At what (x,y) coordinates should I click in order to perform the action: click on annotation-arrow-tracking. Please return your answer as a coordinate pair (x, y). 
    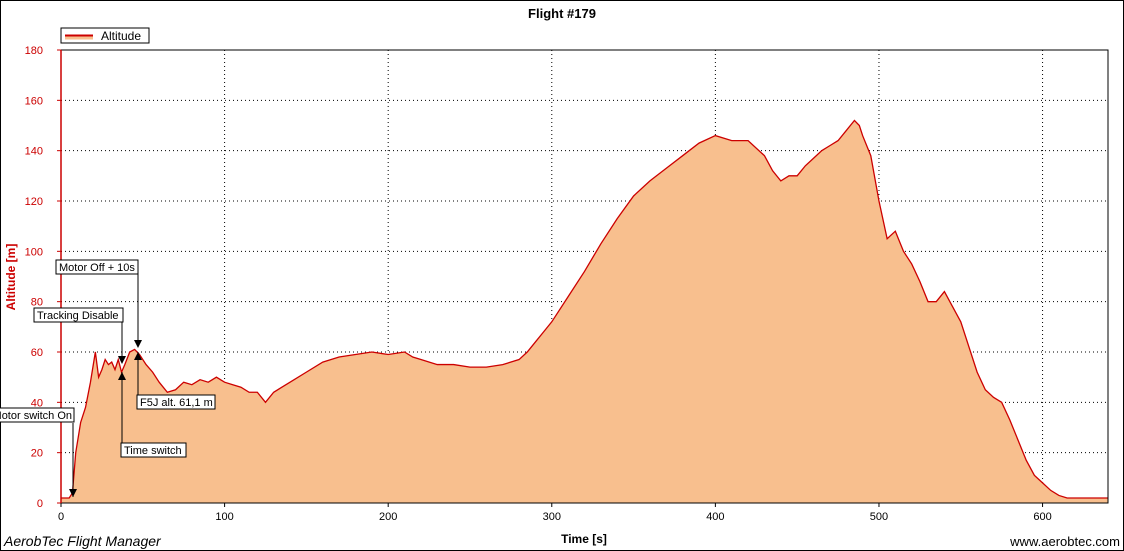
    Looking at the image, I should click on (122, 360).